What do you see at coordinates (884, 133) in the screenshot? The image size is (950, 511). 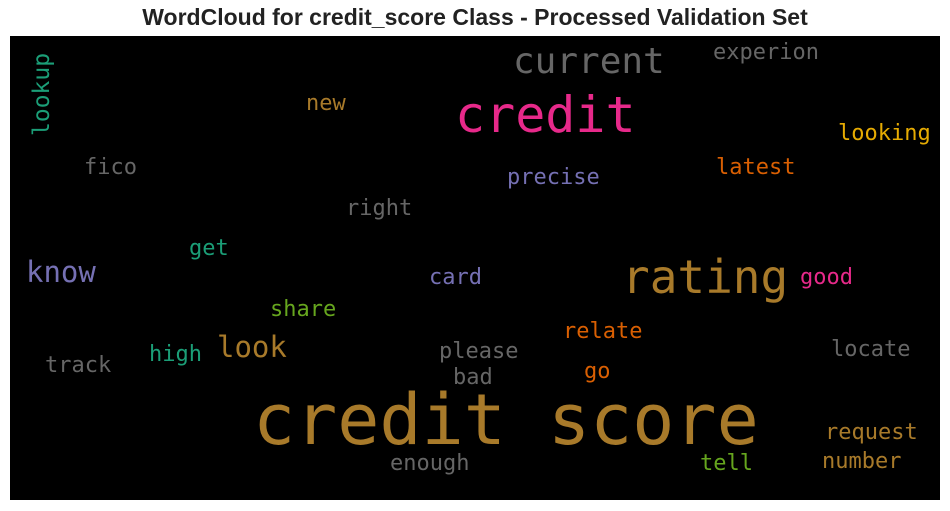 I see `word-looking: looking` at bounding box center [884, 133].